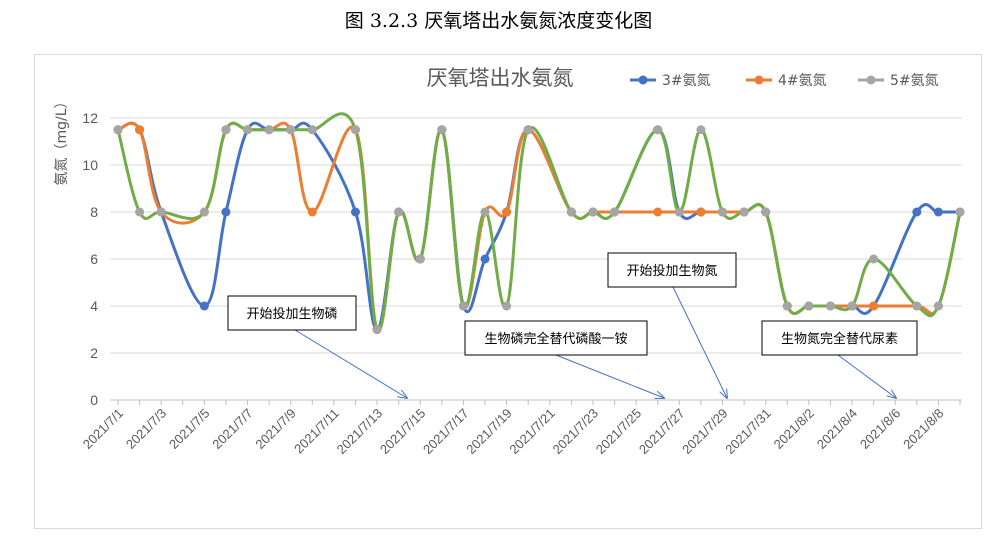  What do you see at coordinates (748, 432) in the screenshot?
I see `x-tick-label: 2021/7/31` at bounding box center [748, 432].